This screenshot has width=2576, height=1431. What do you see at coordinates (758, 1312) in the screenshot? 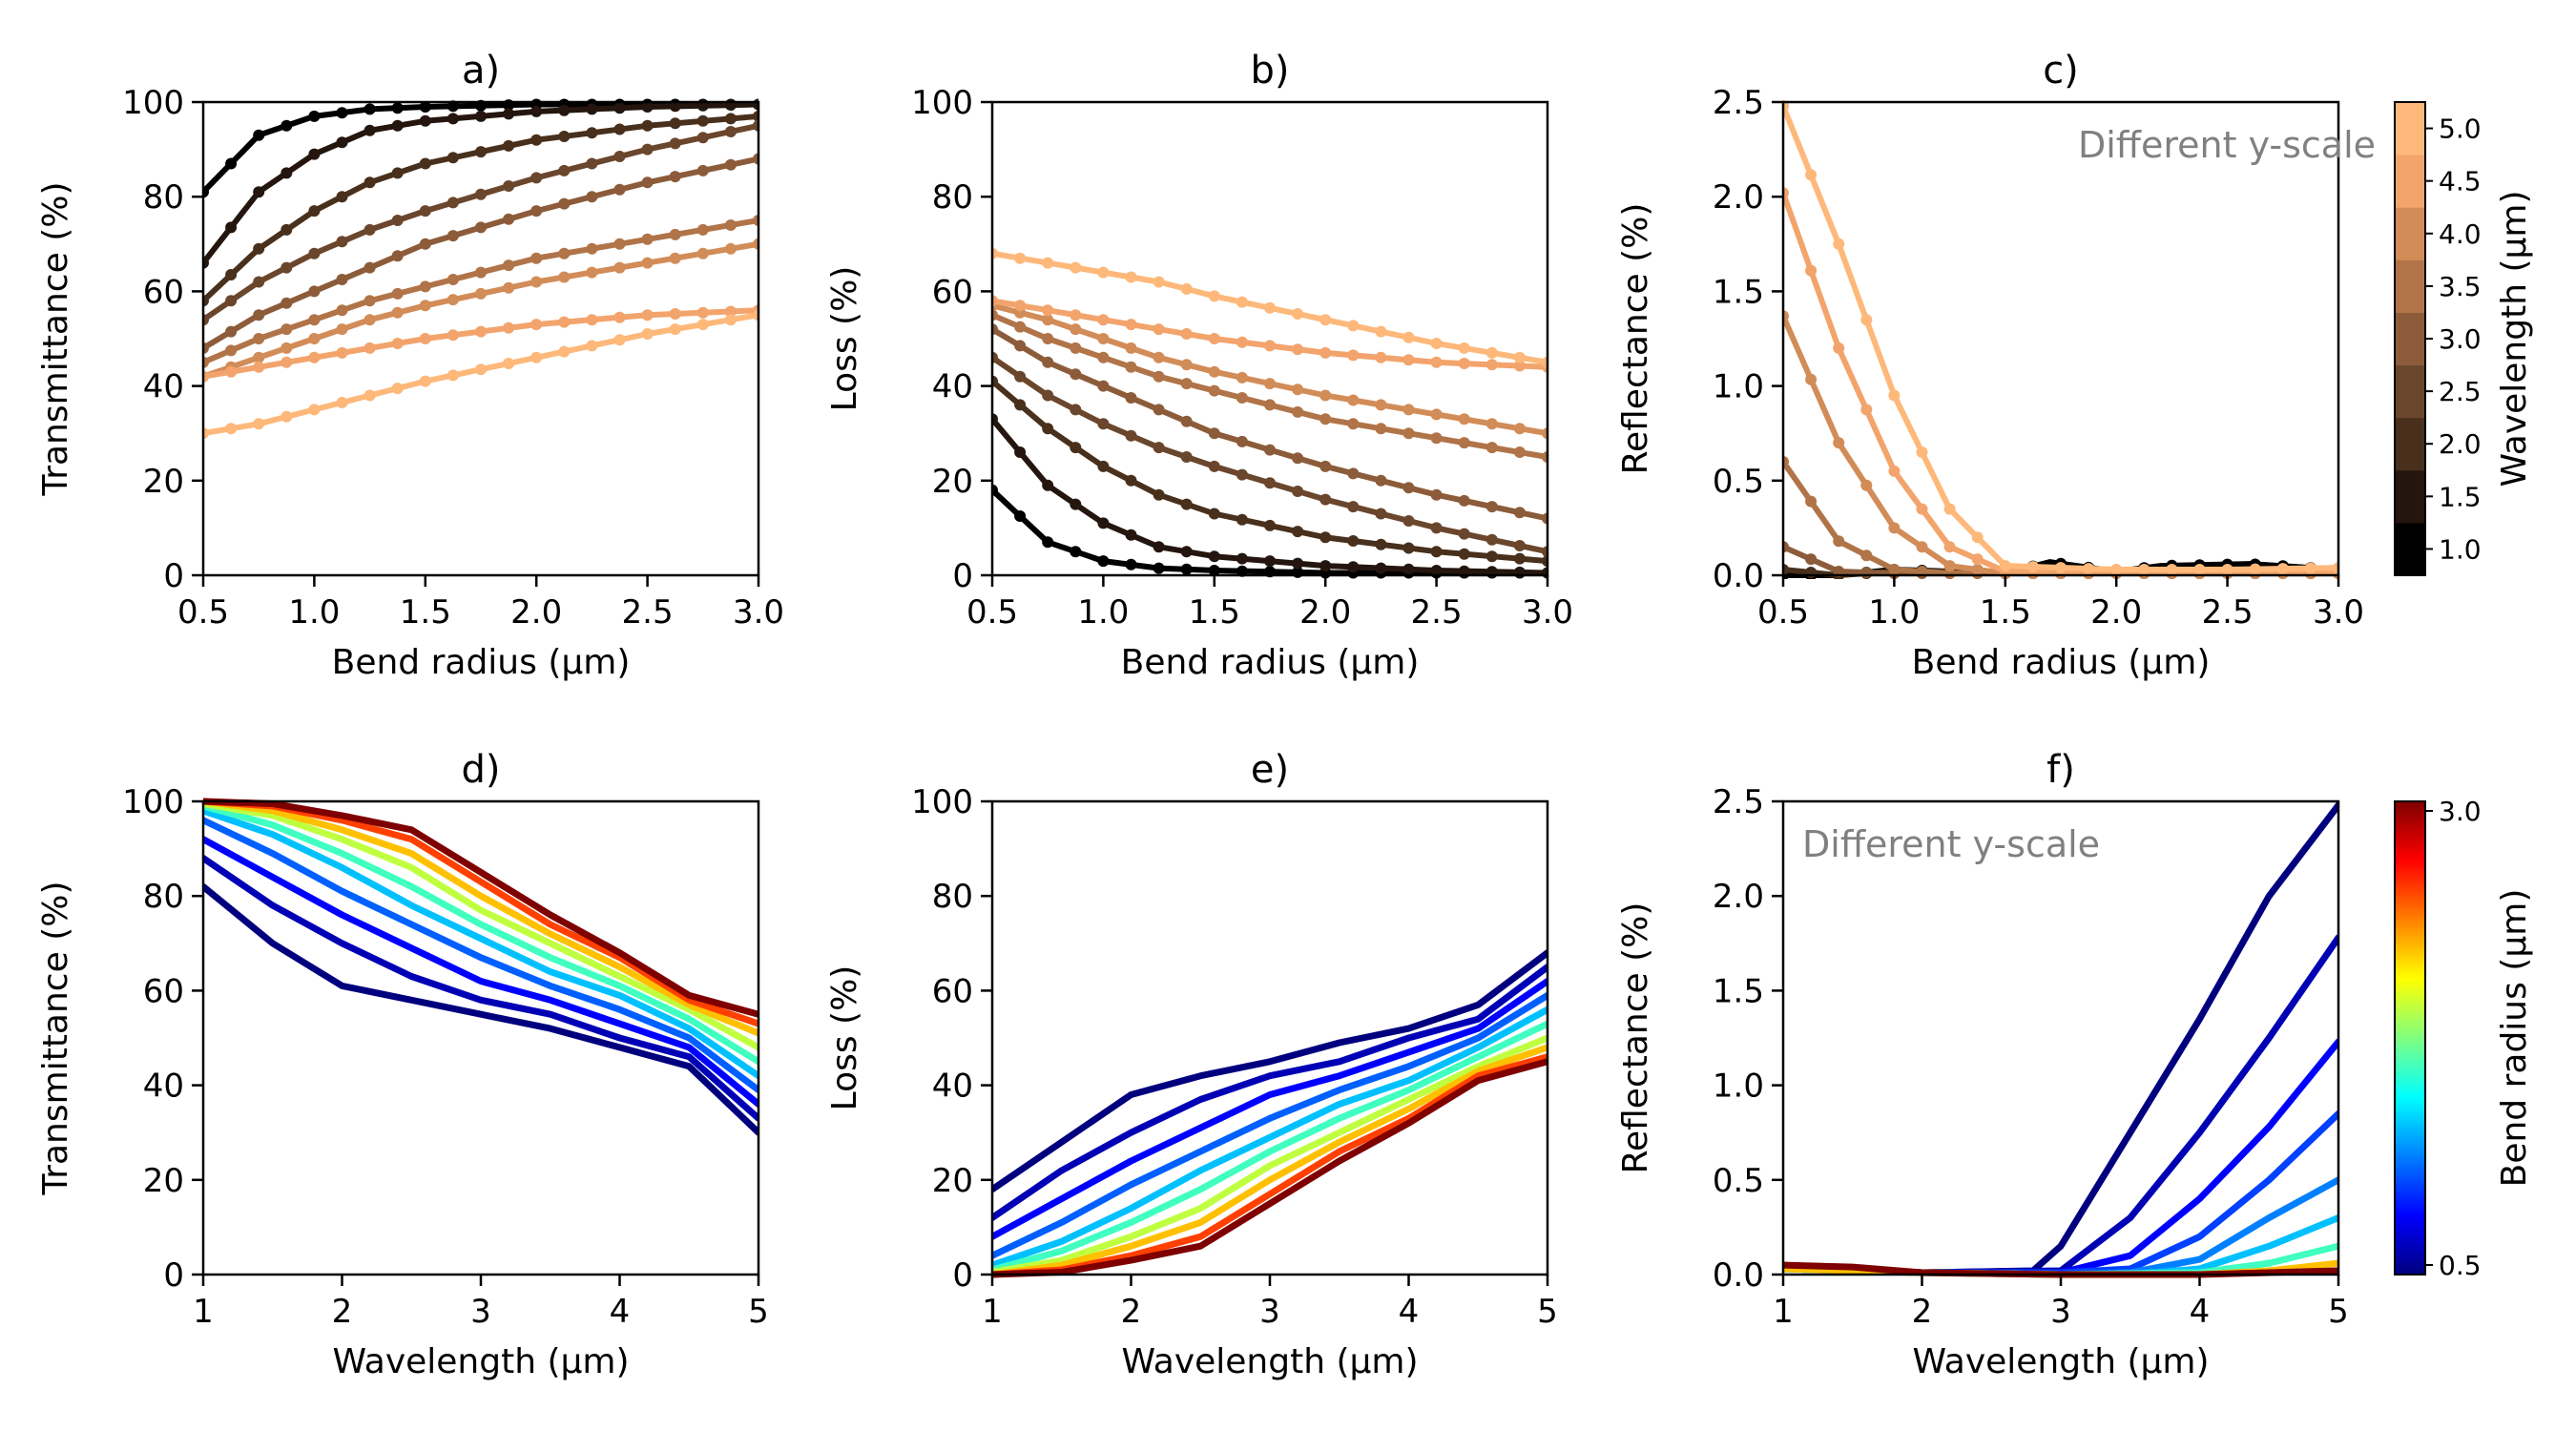
I see `x-tick-label: 5` at bounding box center [758, 1312].